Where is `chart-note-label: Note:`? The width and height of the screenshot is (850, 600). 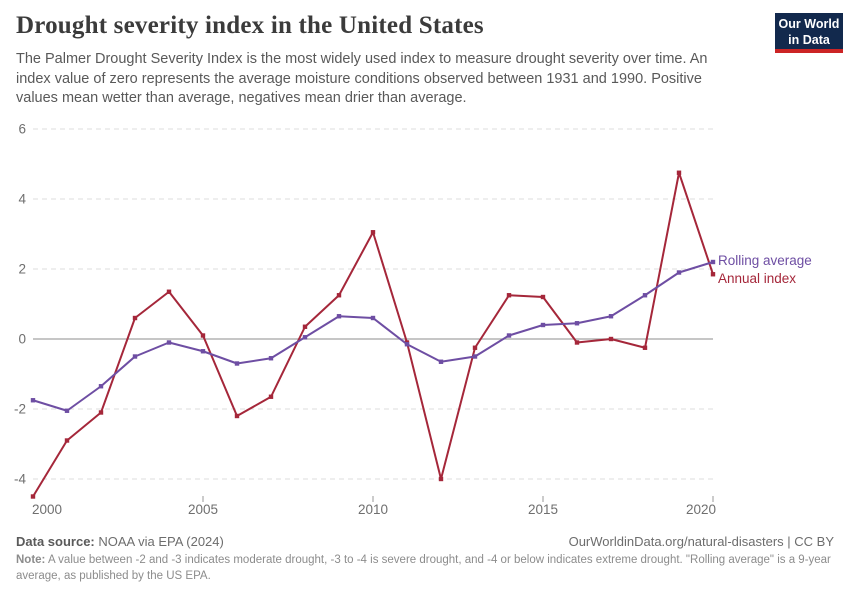
chart-note-label: Note: is located at coordinates (31, 560).